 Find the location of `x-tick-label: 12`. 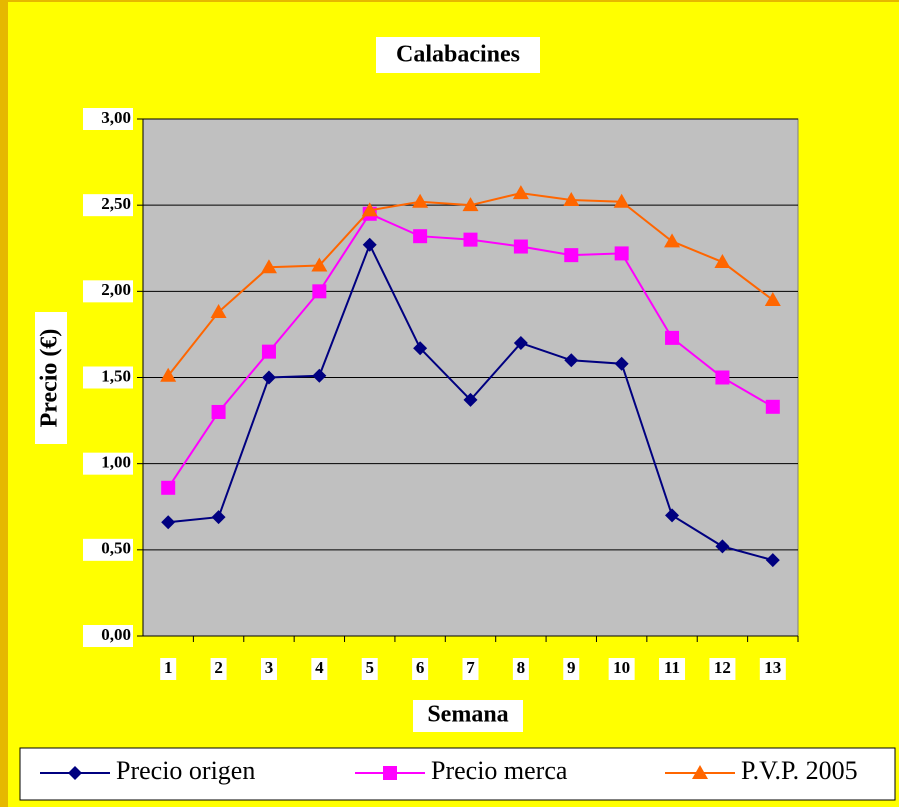

x-tick-label: 12 is located at coordinates (722, 667).